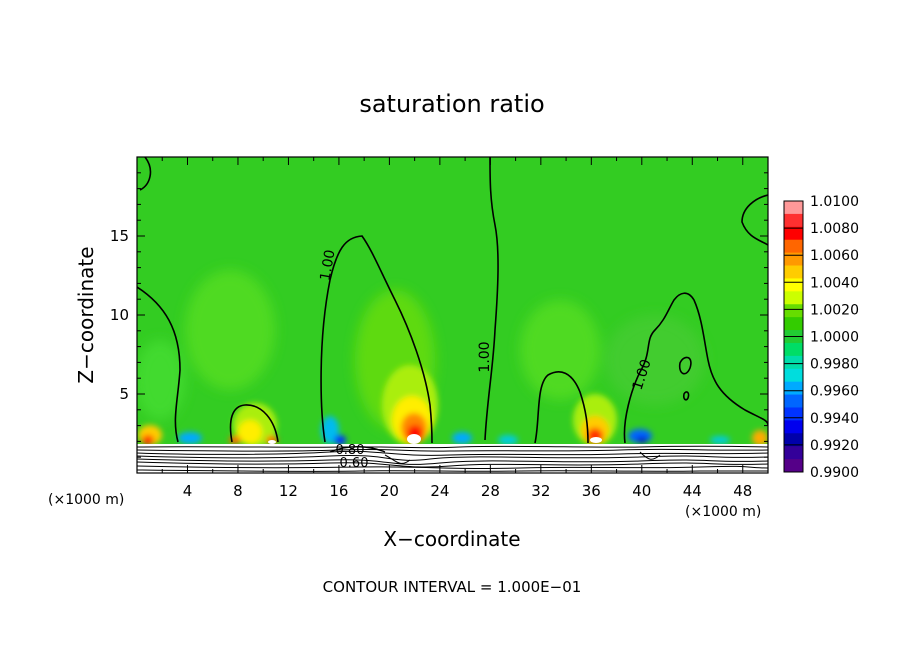 Image resolution: width=904 pixels, height=658 pixels. Describe the element at coordinates (119, 315) in the screenshot. I see `z-tick-label: 10` at that location.